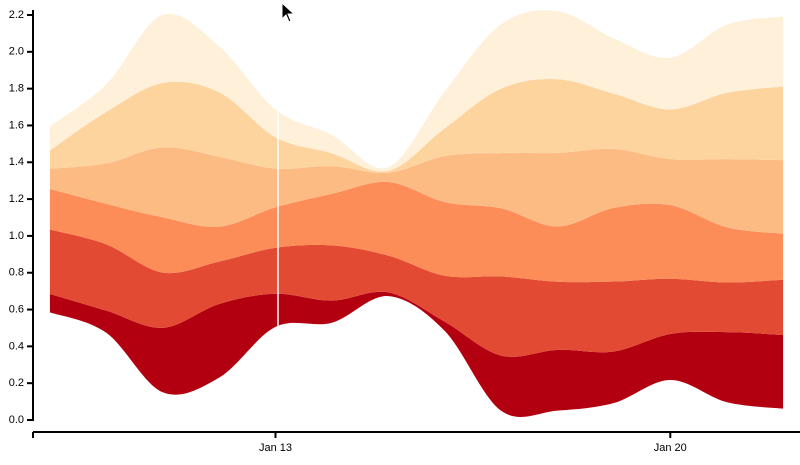 The height and width of the screenshot is (465, 800). What do you see at coordinates (16, 309) in the screenshot?
I see `y-tick-label: 0.6` at bounding box center [16, 309].